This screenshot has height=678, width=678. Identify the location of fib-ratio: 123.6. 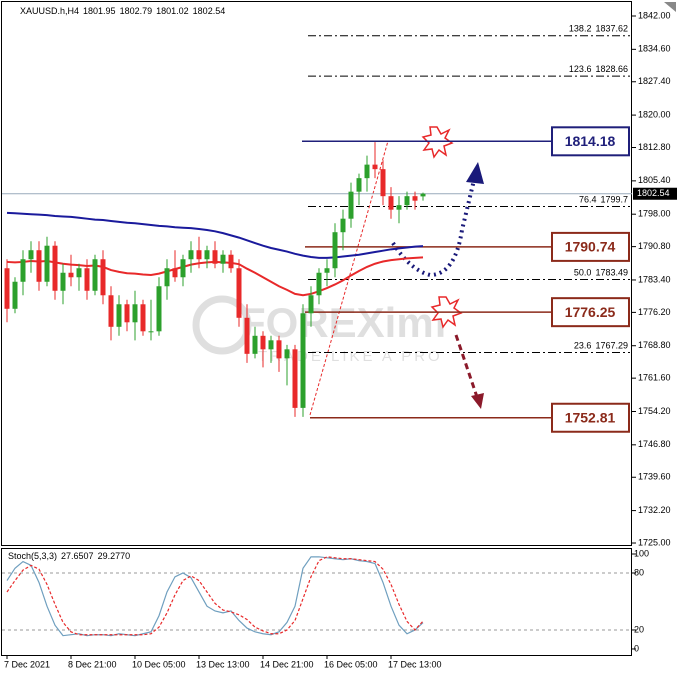
(580, 69).